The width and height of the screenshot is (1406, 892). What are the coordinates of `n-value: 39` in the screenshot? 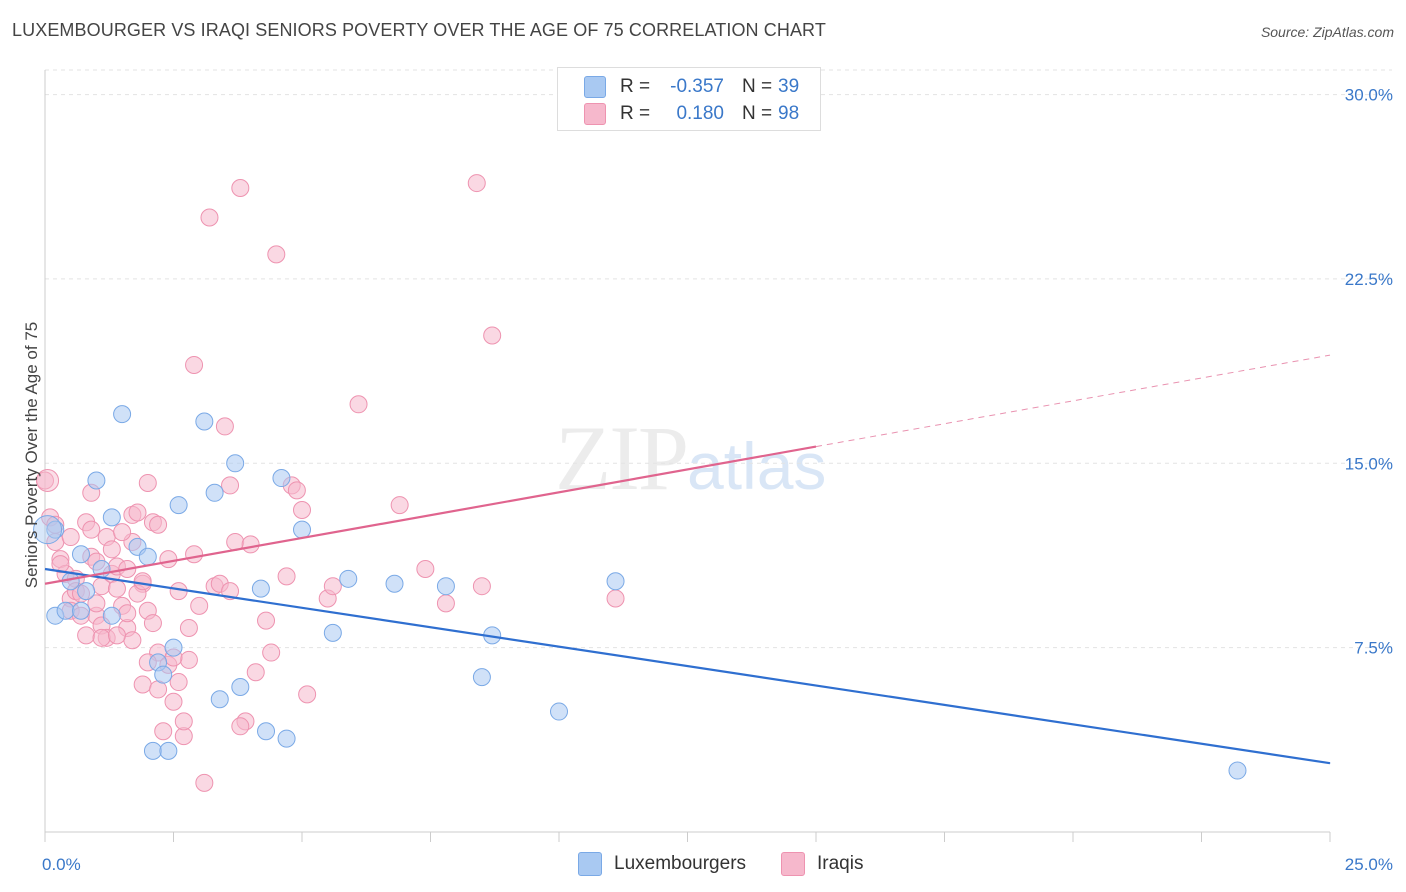 It's located at (789, 86).